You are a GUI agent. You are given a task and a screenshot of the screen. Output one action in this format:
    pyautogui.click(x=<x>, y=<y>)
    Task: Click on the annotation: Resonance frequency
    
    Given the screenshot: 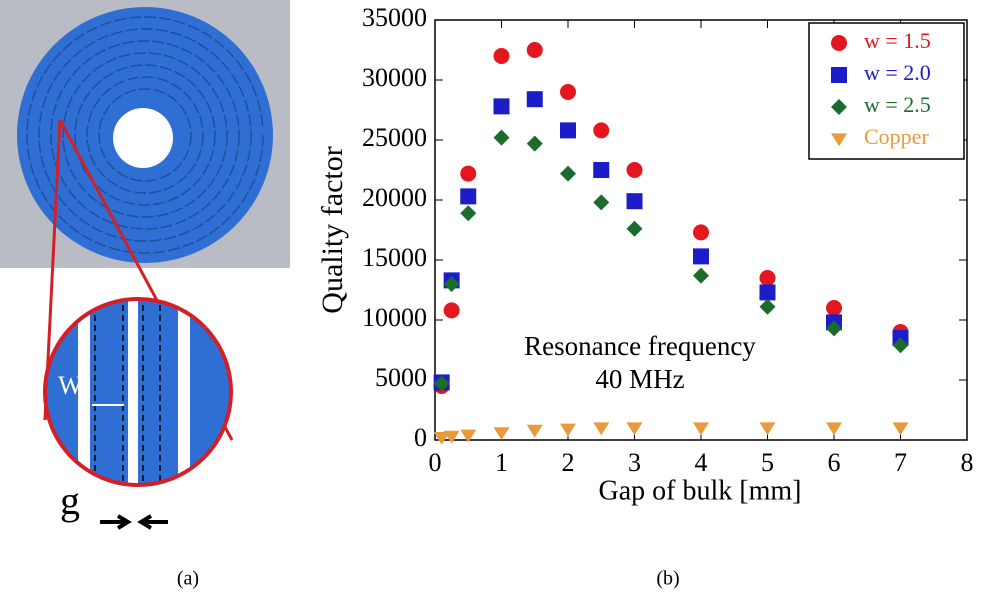 What is the action you would take?
    pyautogui.click(x=640, y=346)
    